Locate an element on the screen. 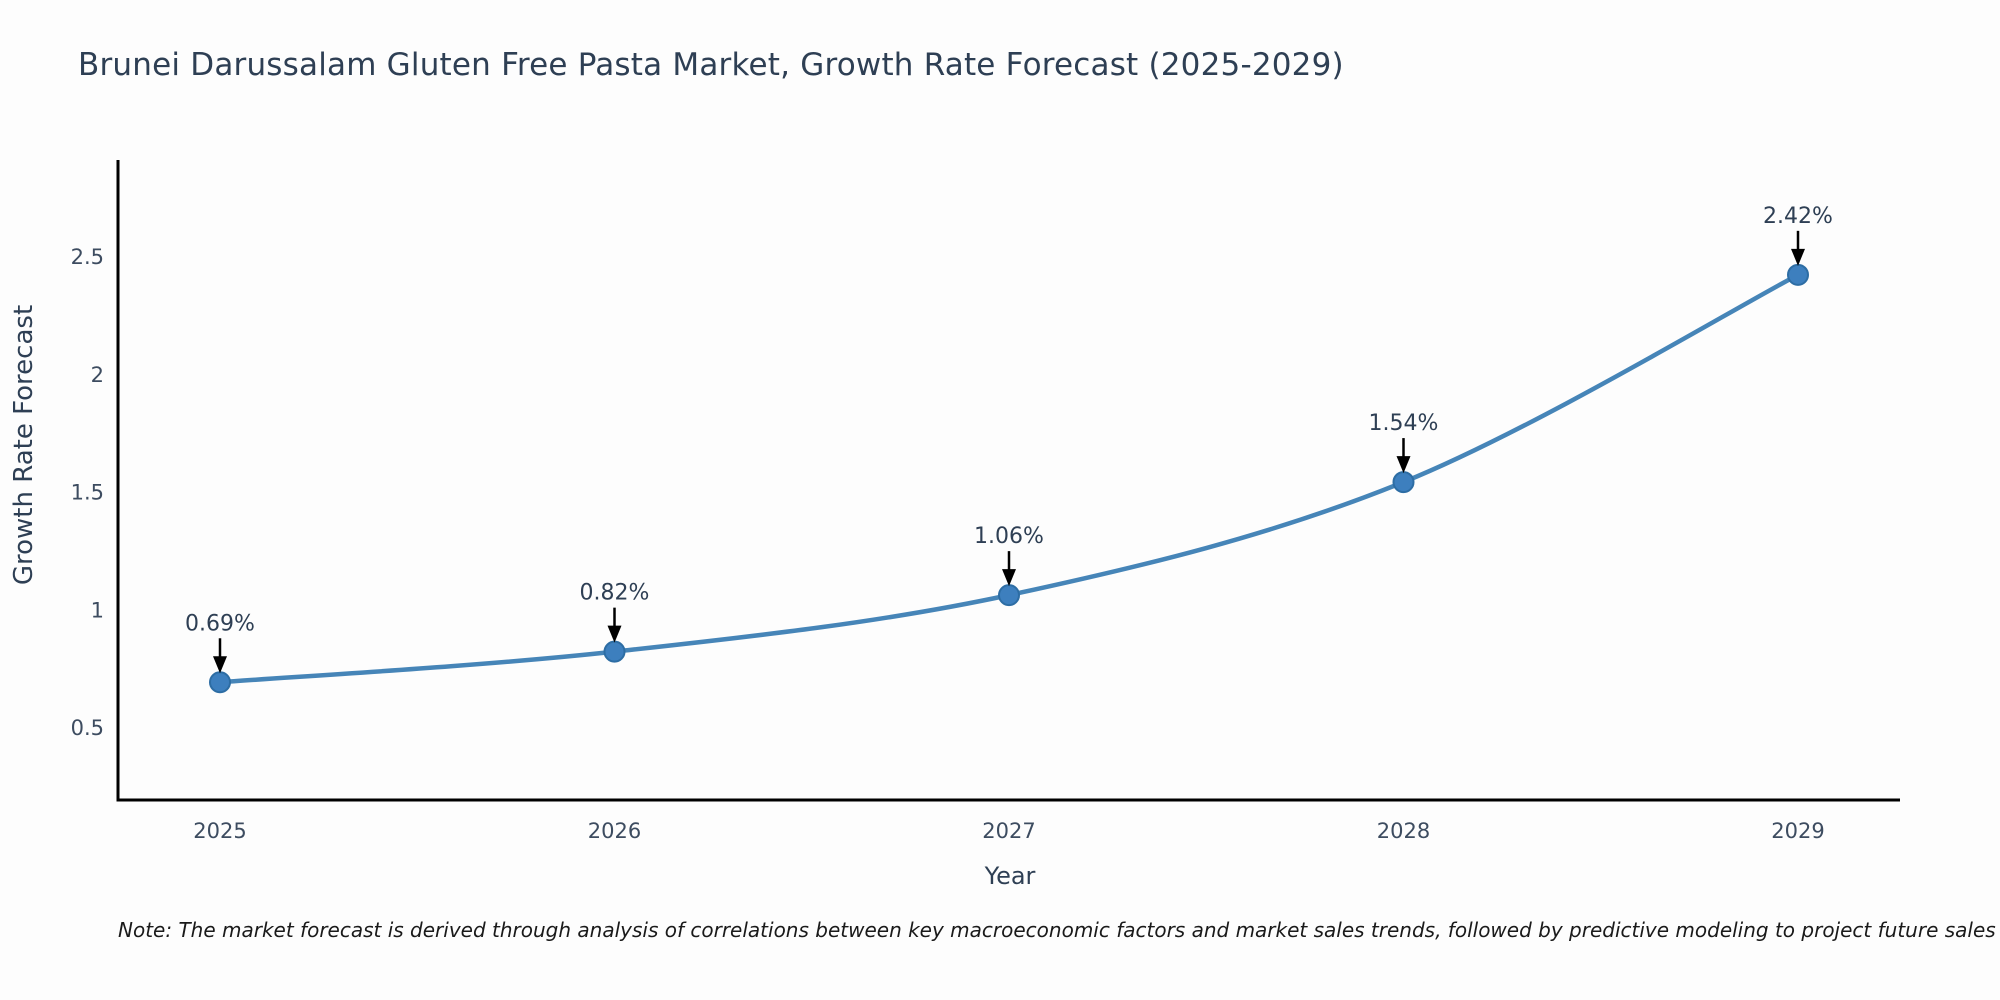 Image resolution: width=2000 pixels, height=1000 pixels. data-point-value-label: 0.69% is located at coordinates (220, 623).